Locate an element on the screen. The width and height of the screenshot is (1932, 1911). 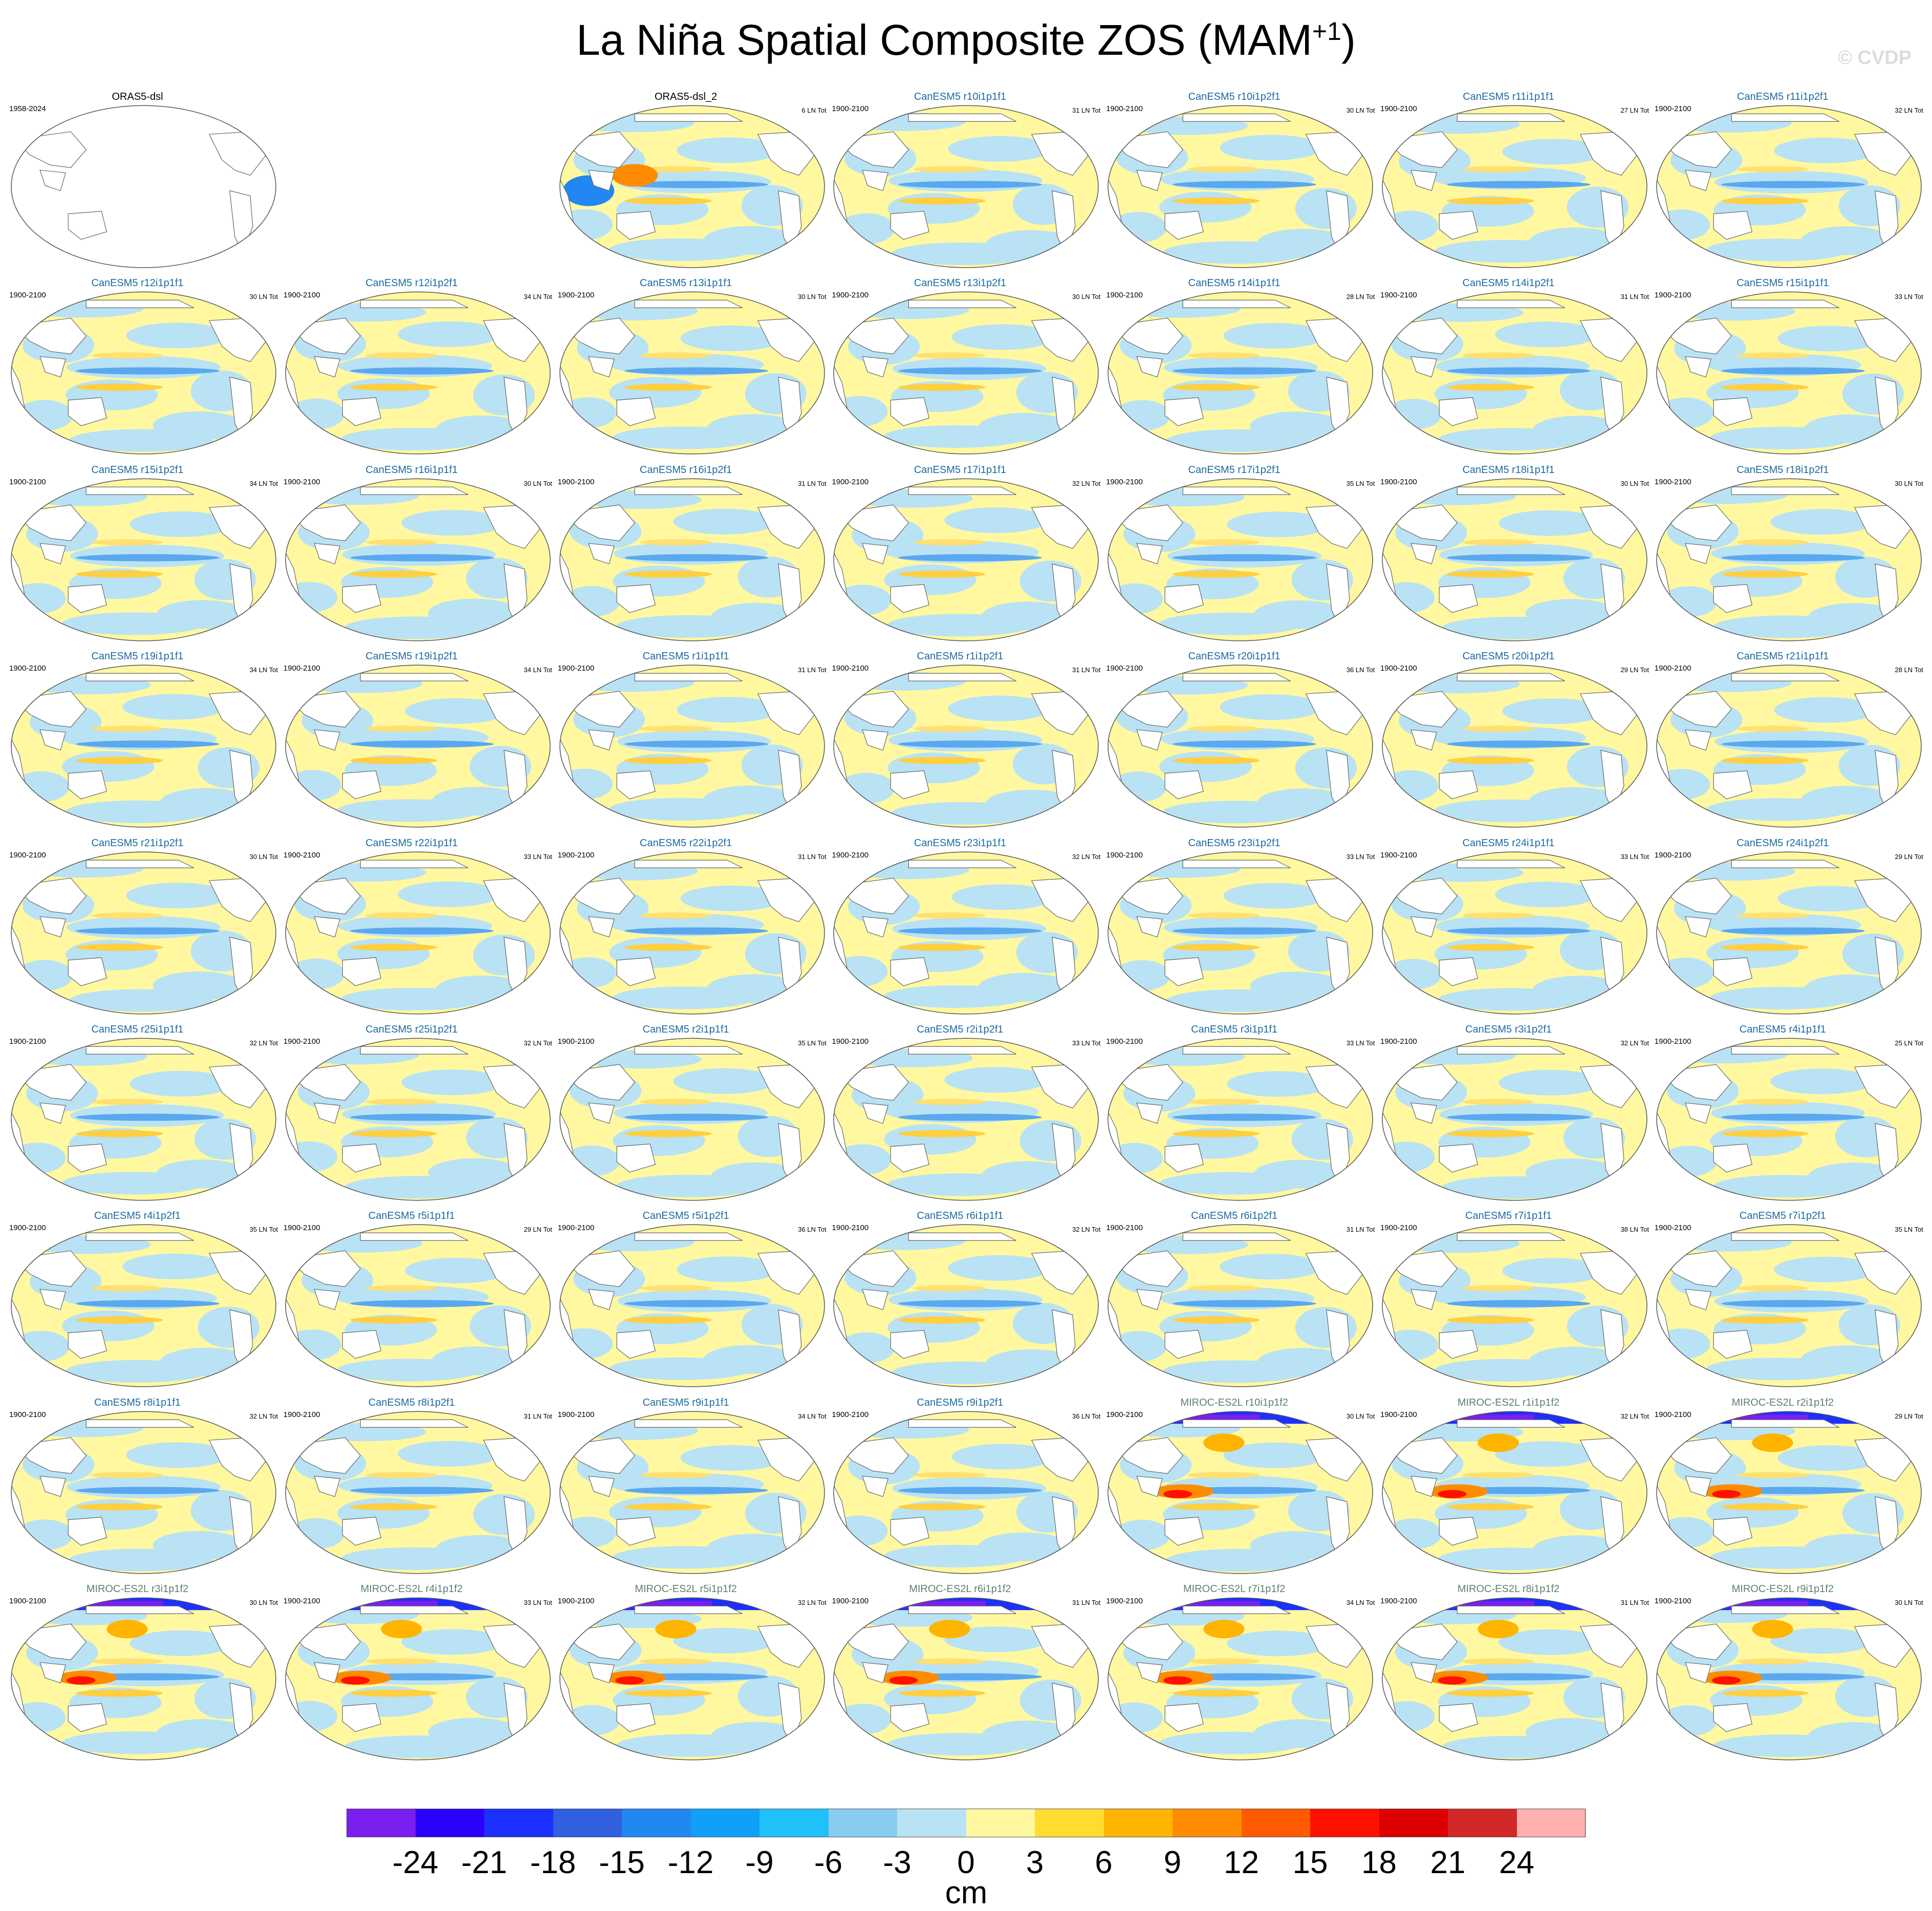
panel-title: CanESM5 r23i1p2f1 is located at coordinates (1234, 843).